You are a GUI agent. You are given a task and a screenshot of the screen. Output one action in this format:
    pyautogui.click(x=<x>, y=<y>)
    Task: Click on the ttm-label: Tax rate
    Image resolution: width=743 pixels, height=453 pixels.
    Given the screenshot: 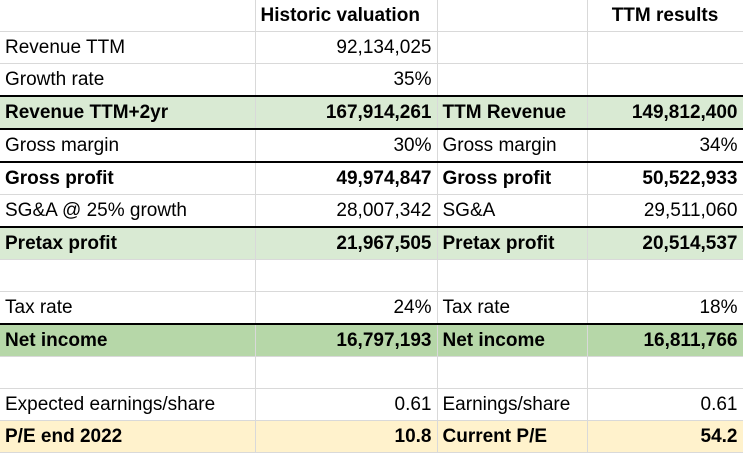 What is the action you would take?
    pyautogui.click(x=512, y=308)
    